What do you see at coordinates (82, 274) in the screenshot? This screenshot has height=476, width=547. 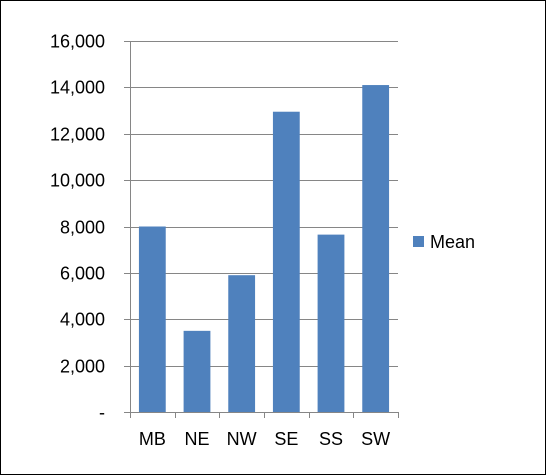 I see `y-tick-label: 6,000` at bounding box center [82, 274].